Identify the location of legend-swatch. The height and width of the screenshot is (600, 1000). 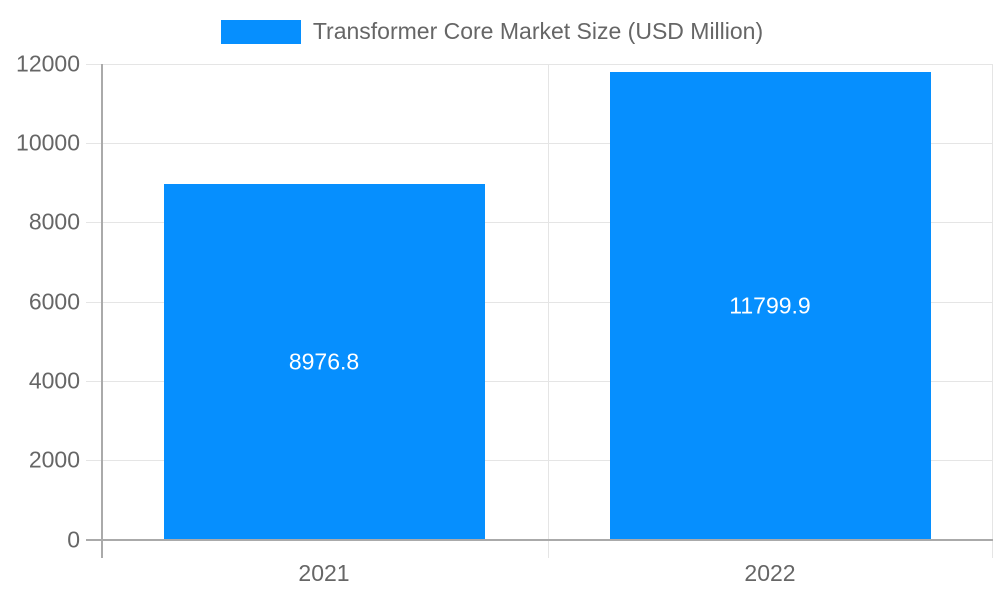
(260, 31).